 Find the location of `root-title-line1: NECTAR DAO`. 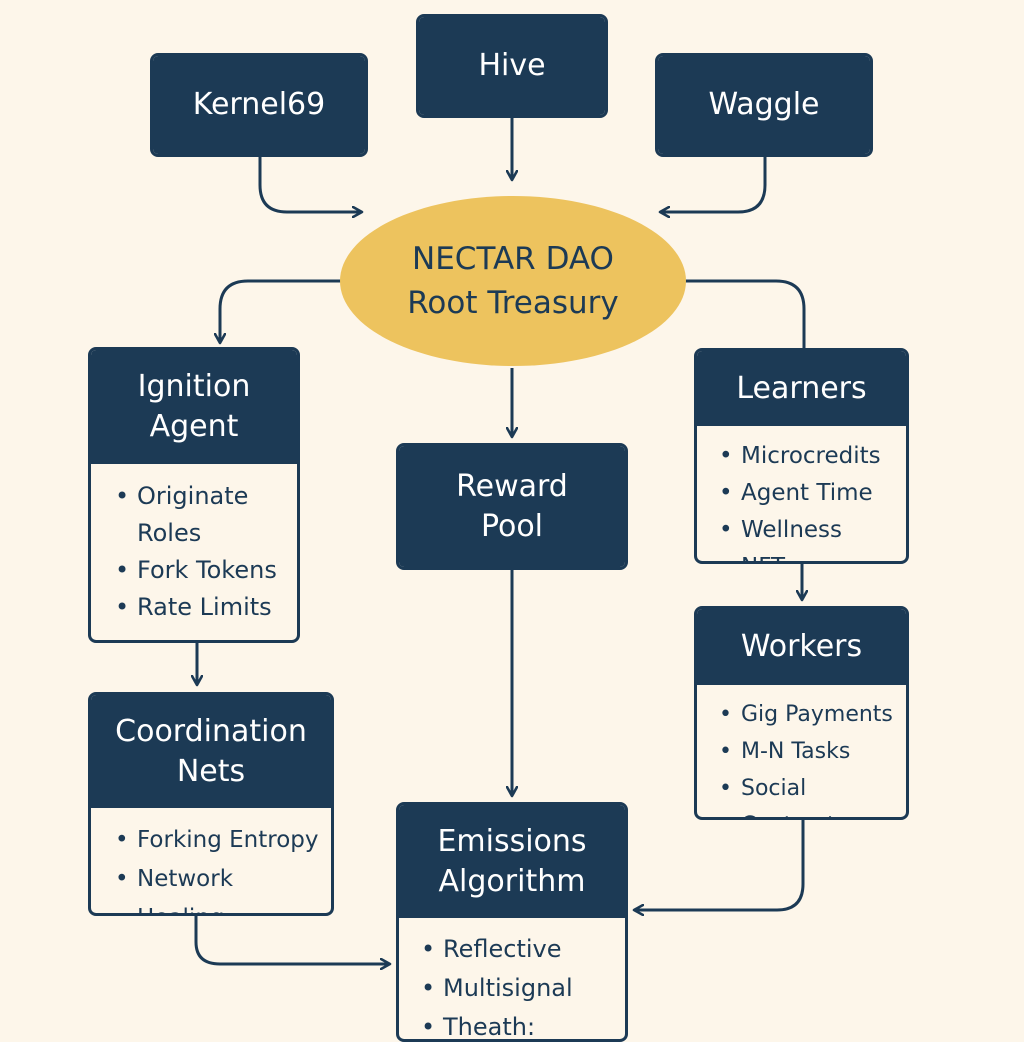

root-title-line1: NECTAR DAO is located at coordinates (513, 259).